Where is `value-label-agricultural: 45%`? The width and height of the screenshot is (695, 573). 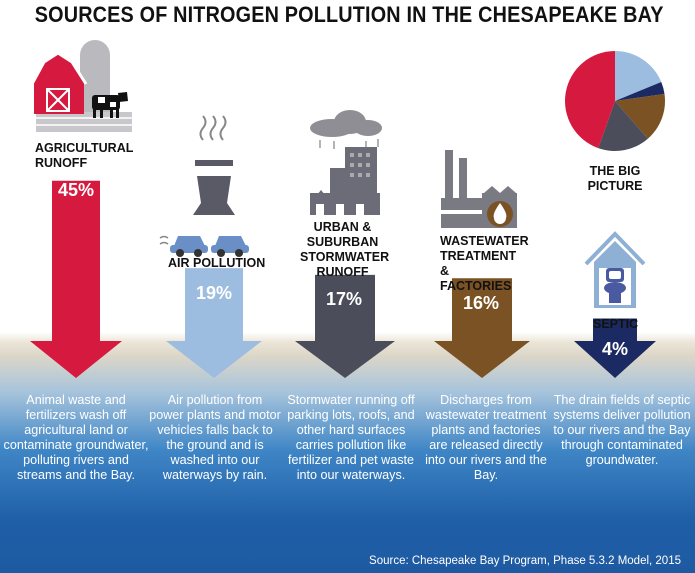
value-label-agricultural: 45% is located at coordinates (76, 190).